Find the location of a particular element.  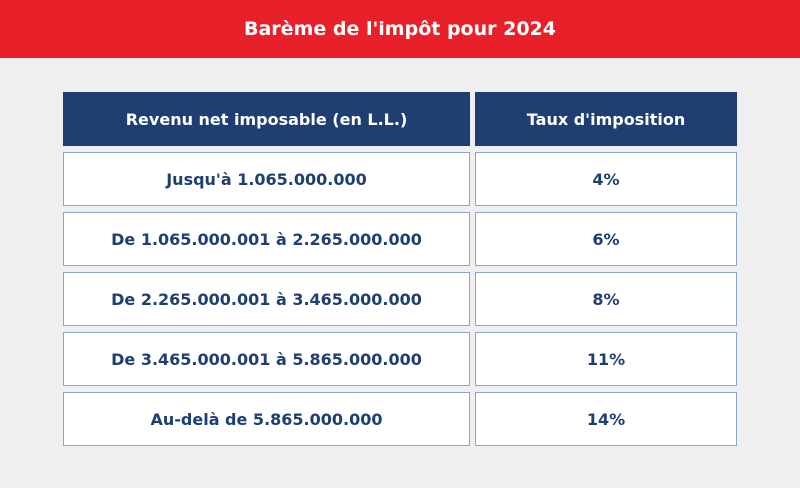

title: Barème de l'impôt pour 2024 is located at coordinates (400, 29).